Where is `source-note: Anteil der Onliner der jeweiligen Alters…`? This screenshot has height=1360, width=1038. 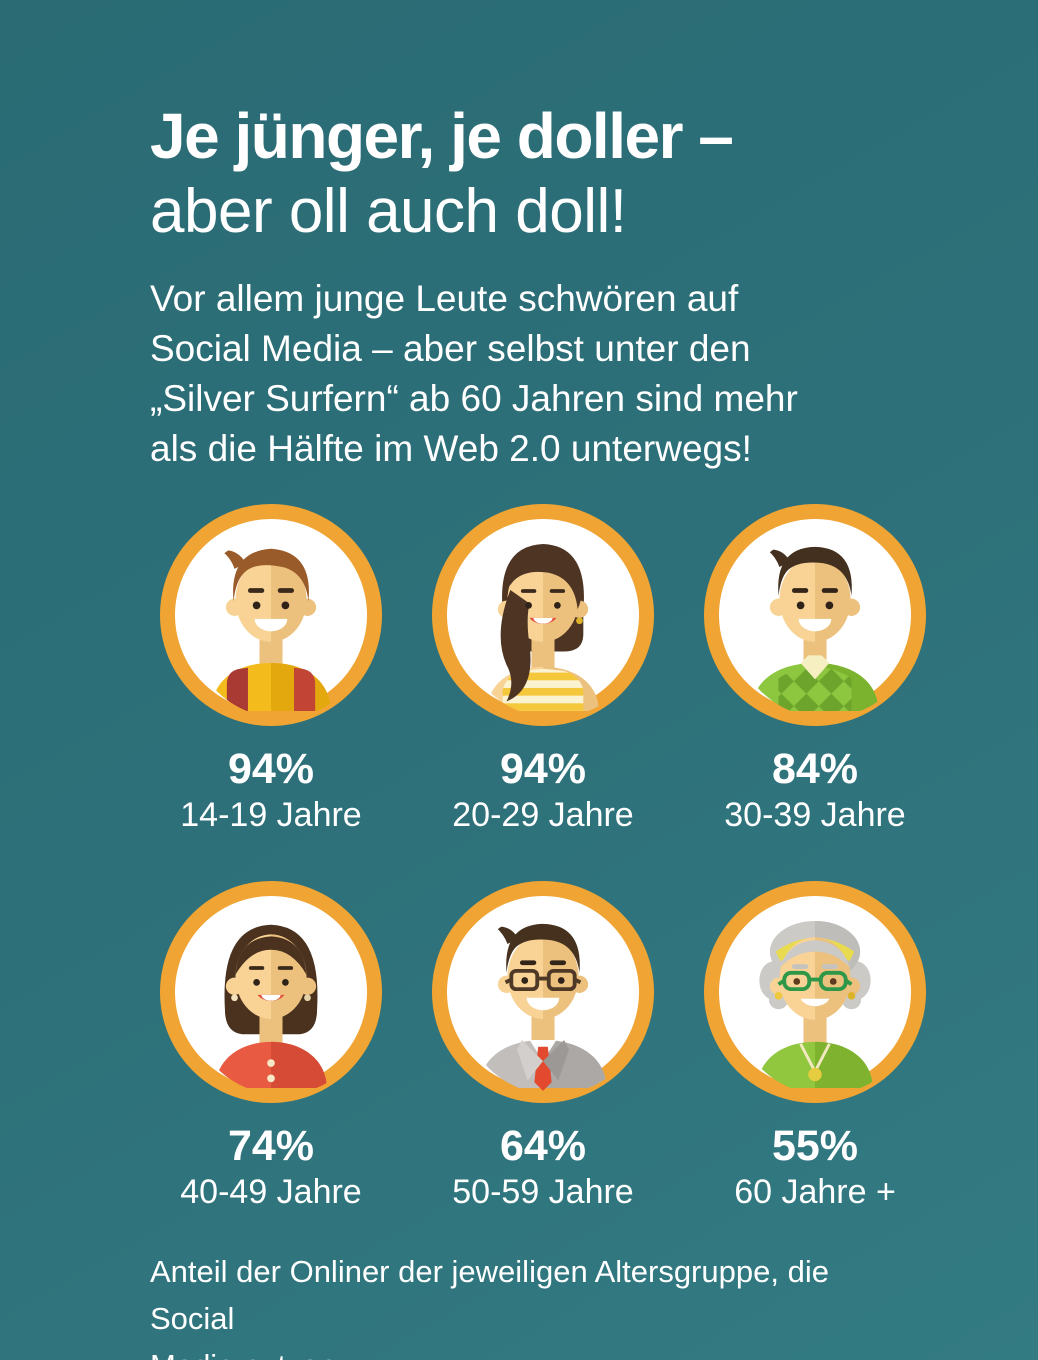
source-note: Anteil der Onliner der jeweiligen Alters… is located at coordinates (534, 1304).